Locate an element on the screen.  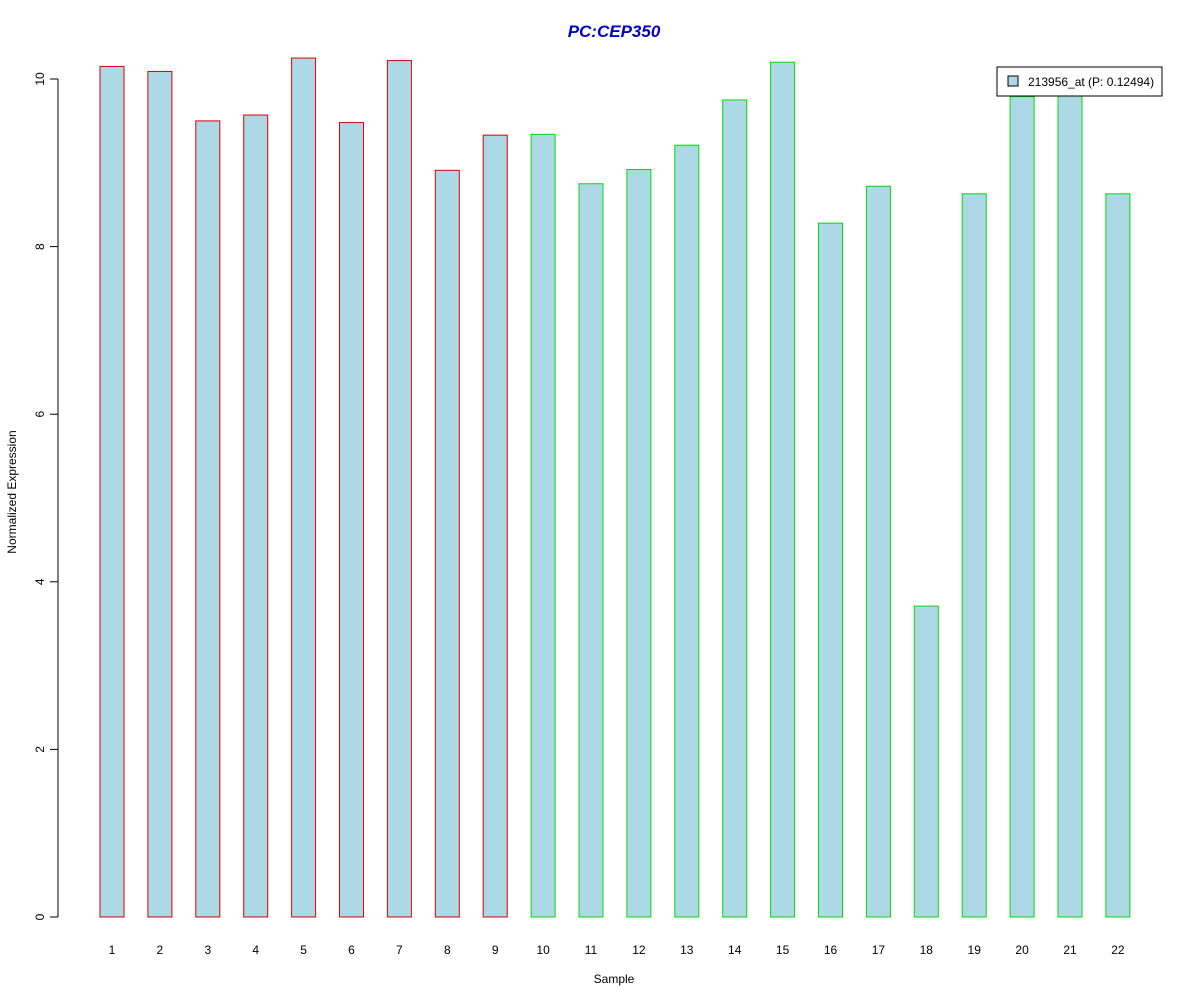
x-tick-label: 21 is located at coordinates (1070, 950).